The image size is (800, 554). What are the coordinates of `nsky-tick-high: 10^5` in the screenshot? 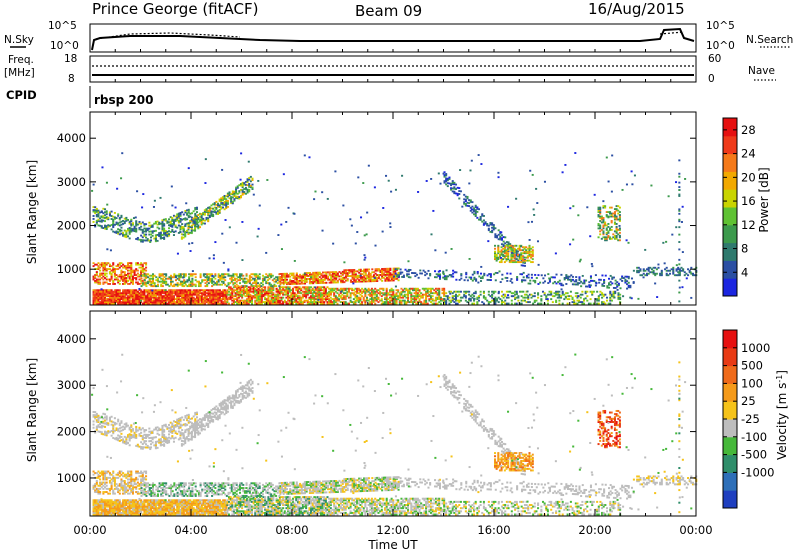 It's located at (62, 26).